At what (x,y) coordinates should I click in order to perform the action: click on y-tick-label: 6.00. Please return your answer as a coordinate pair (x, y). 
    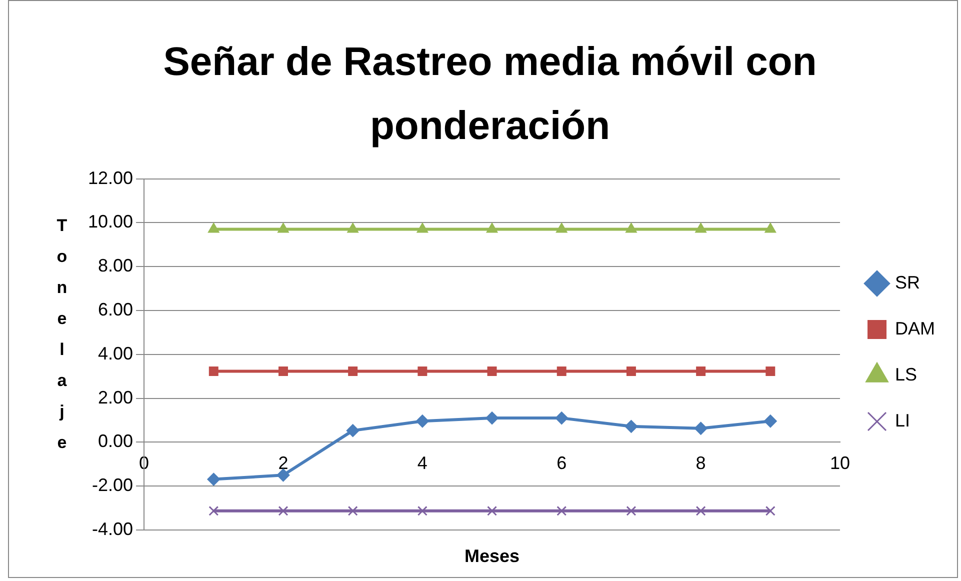
    Looking at the image, I should click on (116, 309).